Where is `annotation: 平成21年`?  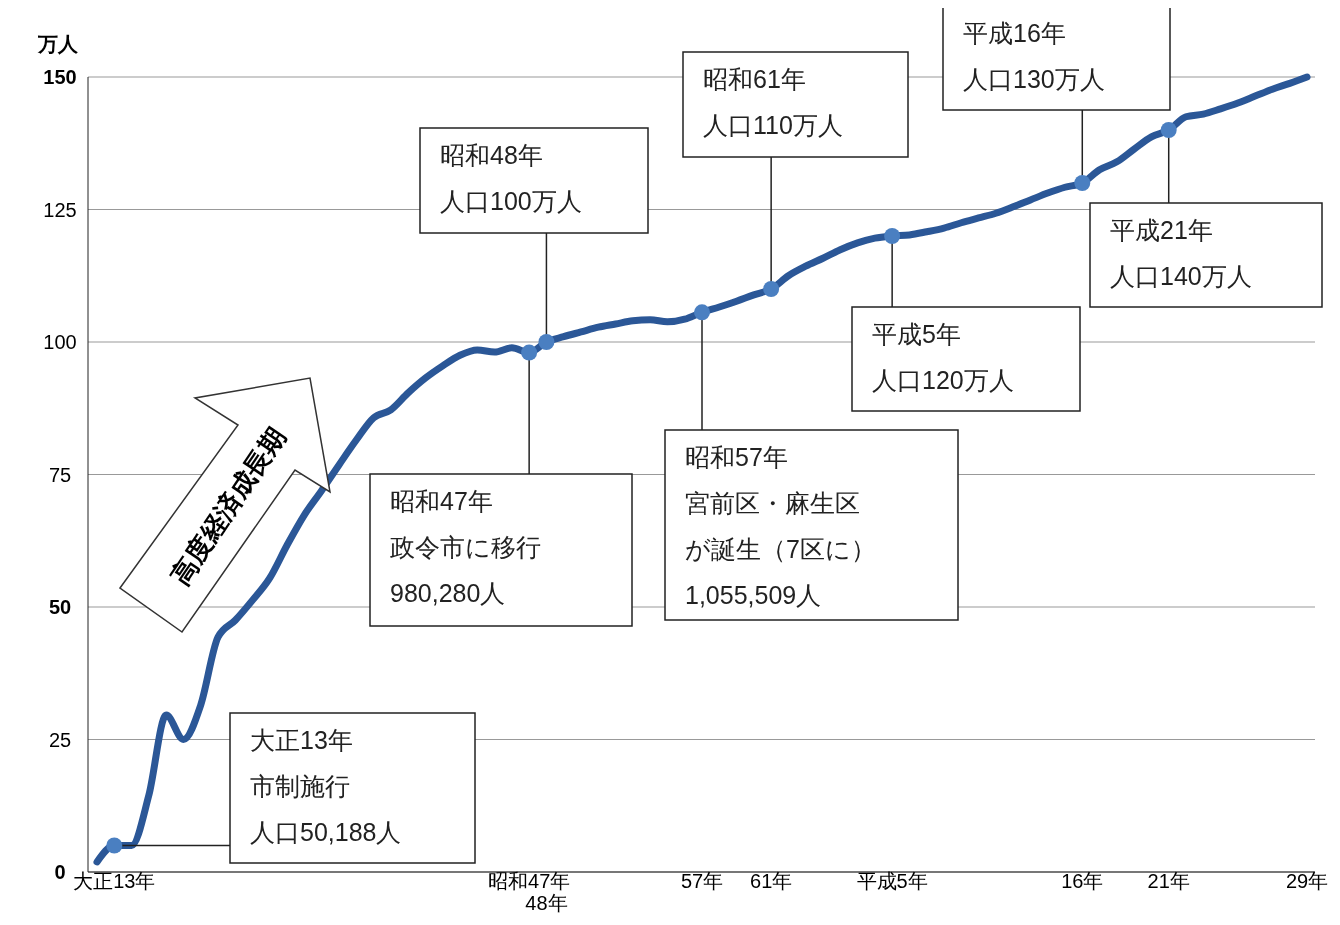
annotation: 平成21年 is located at coordinates (1161, 230).